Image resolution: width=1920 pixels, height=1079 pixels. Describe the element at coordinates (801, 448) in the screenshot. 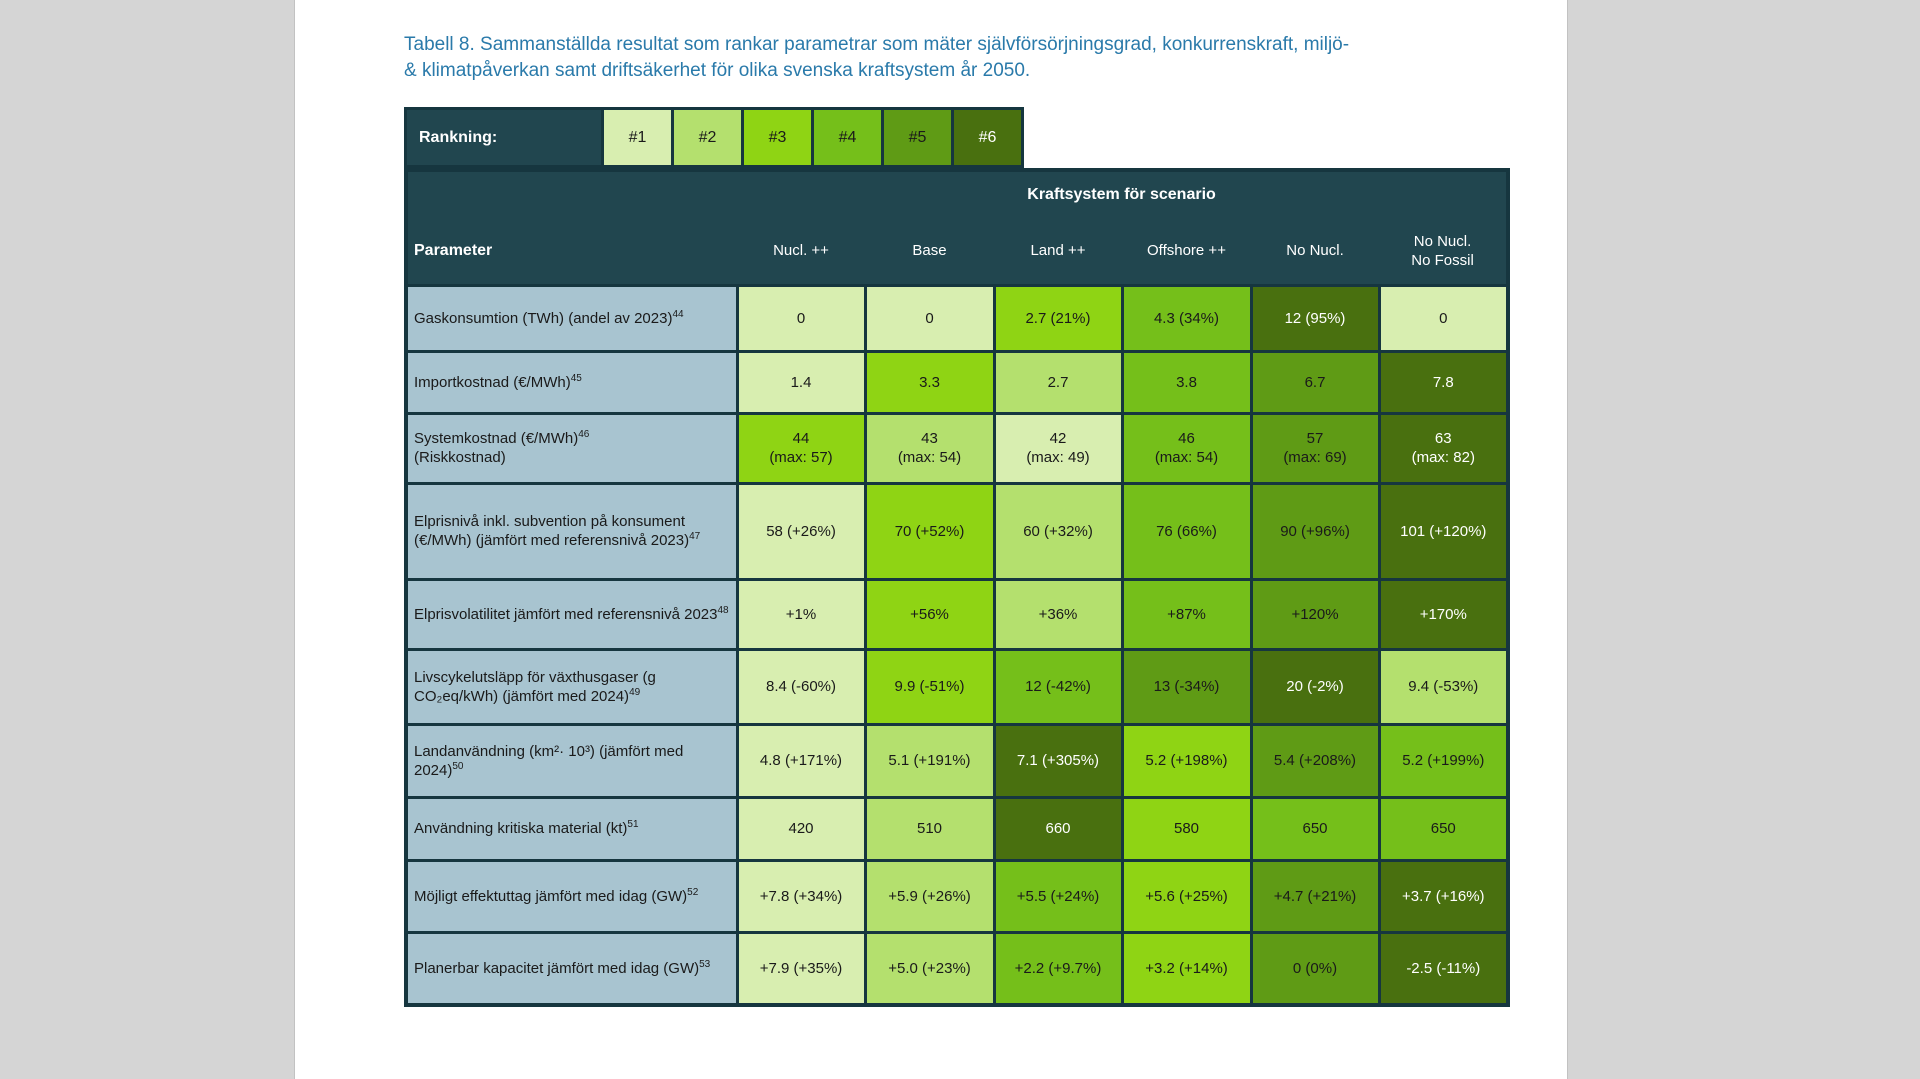

I see `table-cell: 44 (max: 57)` at that location.